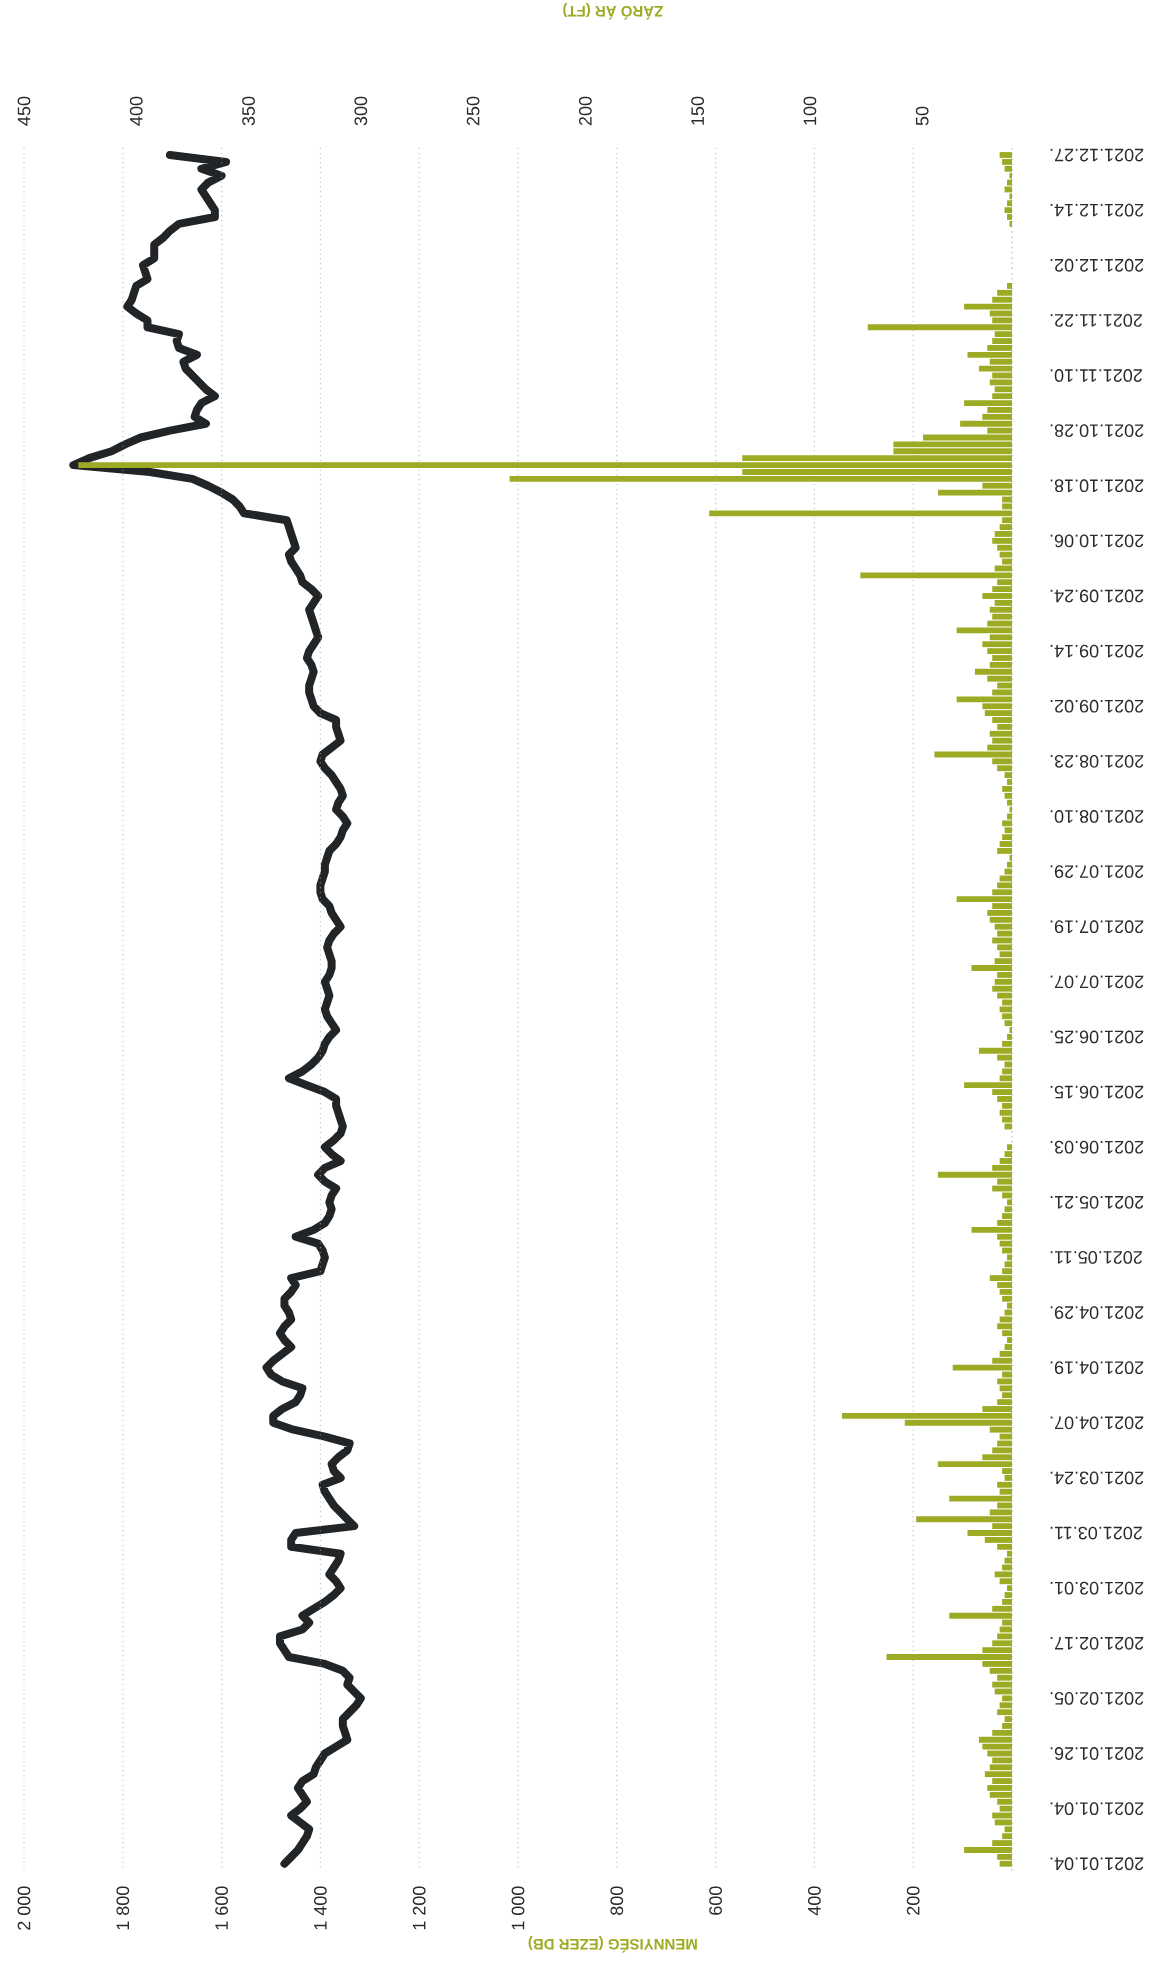 Image resolution: width=1159 pixels, height=1966 pixels. Describe the element at coordinates (1097, 596) in the screenshot. I see `y-tick-label: 2021.09.24.` at that location.